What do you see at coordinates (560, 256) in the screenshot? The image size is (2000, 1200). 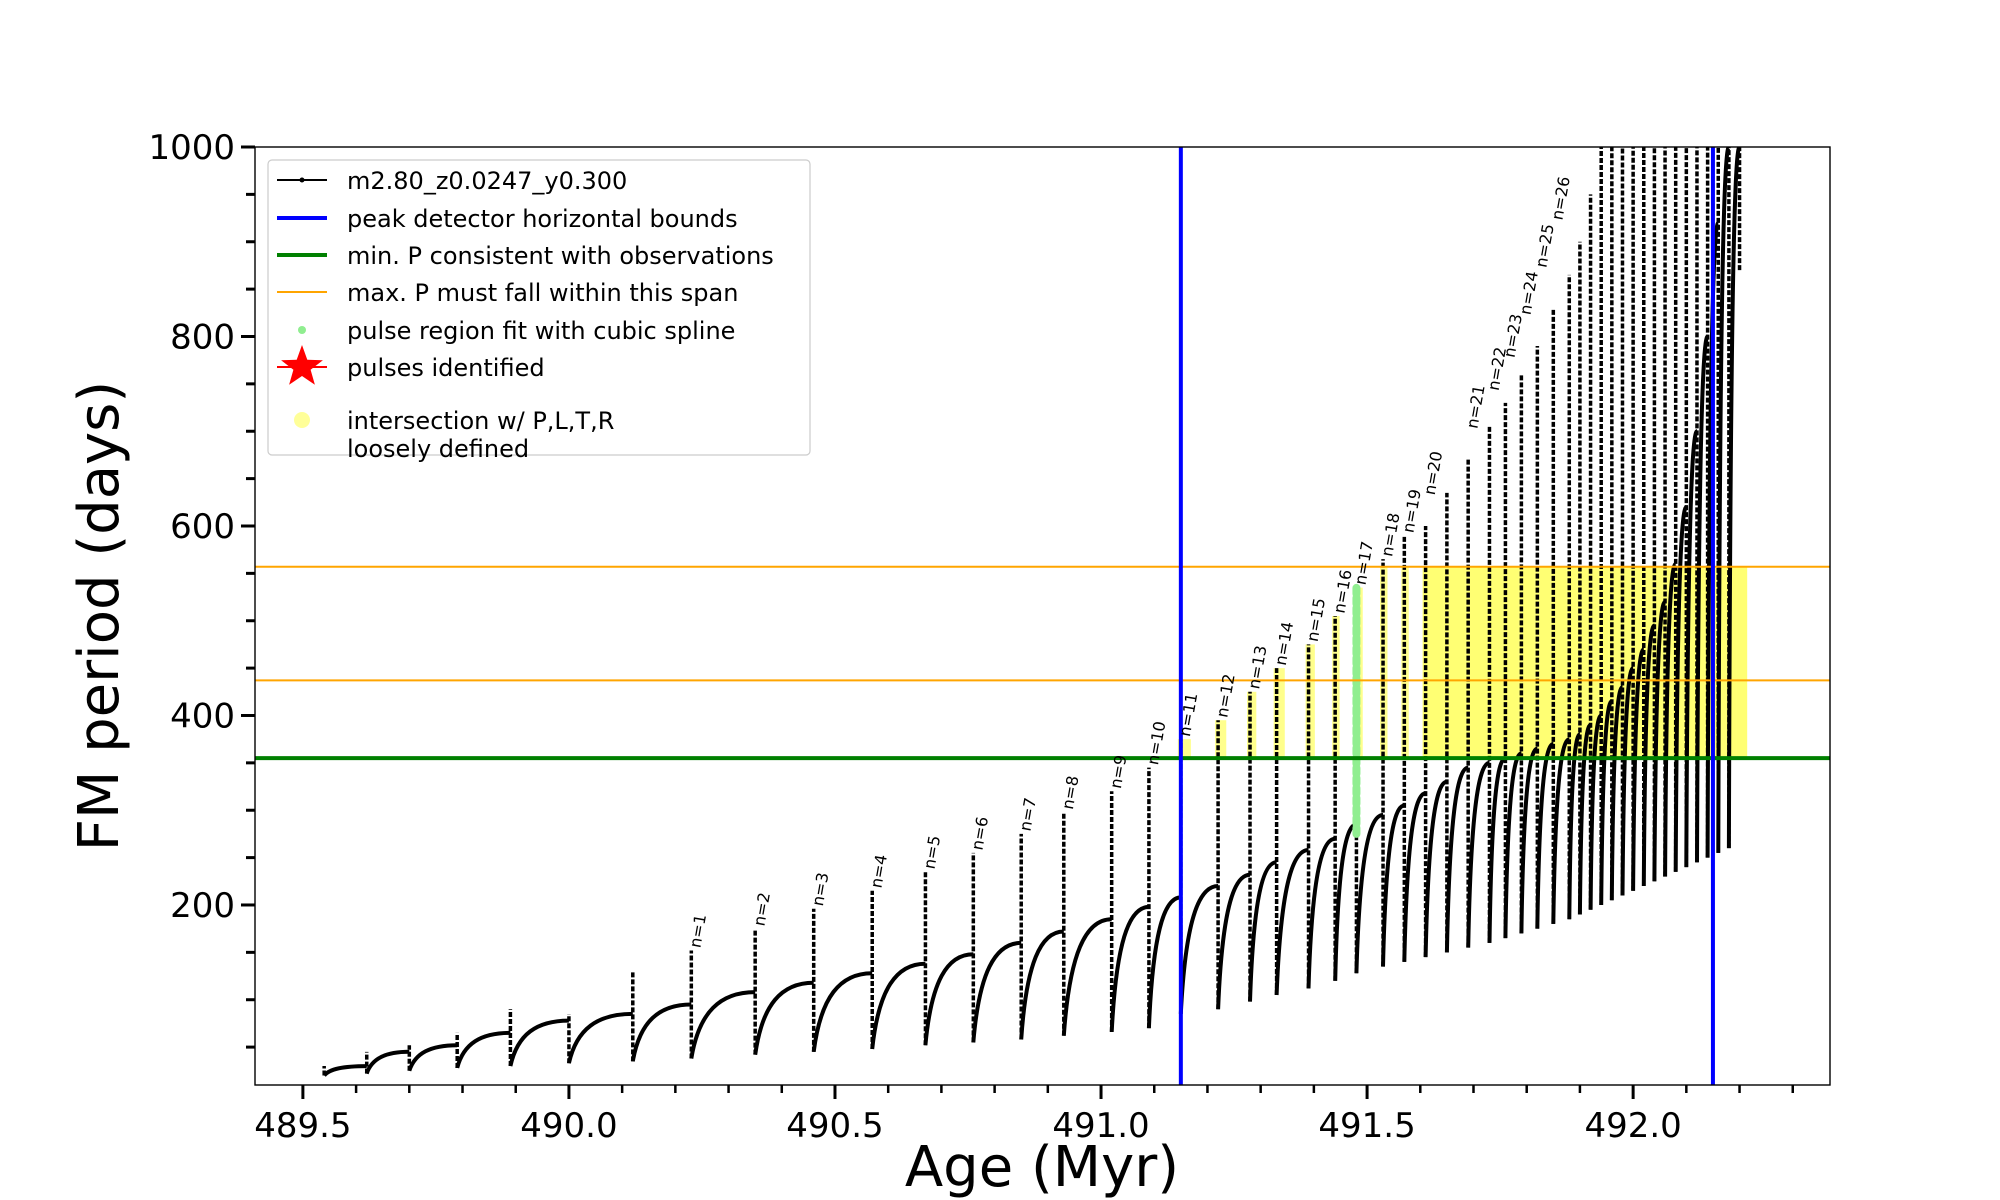 I see `legend-label: min. P consistent with observations` at bounding box center [560, 256].